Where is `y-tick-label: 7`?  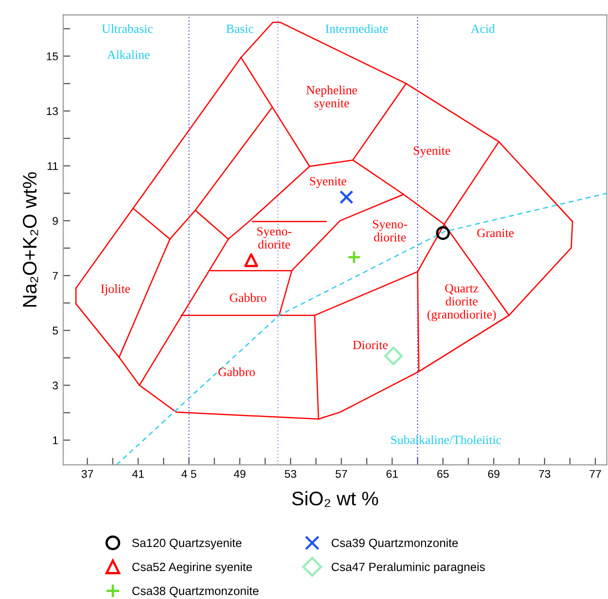
y-tick-label: 7 is located at coordinates (55, 276).